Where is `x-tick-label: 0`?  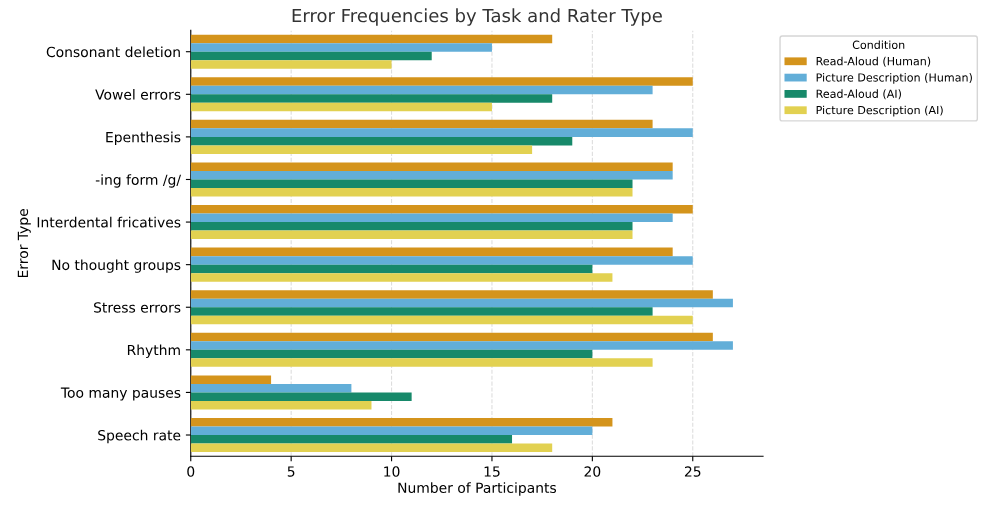
x-tick-label: 0 is located at coordinates (191, 471).